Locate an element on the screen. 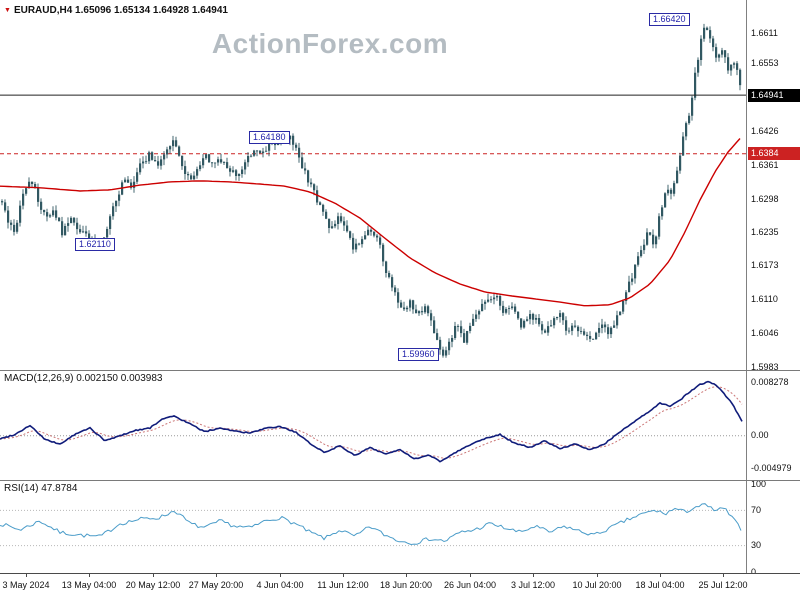 Image resolution: width=800 pixels, height=600 pixels. rsi-line is located at coordinates (371, 524).